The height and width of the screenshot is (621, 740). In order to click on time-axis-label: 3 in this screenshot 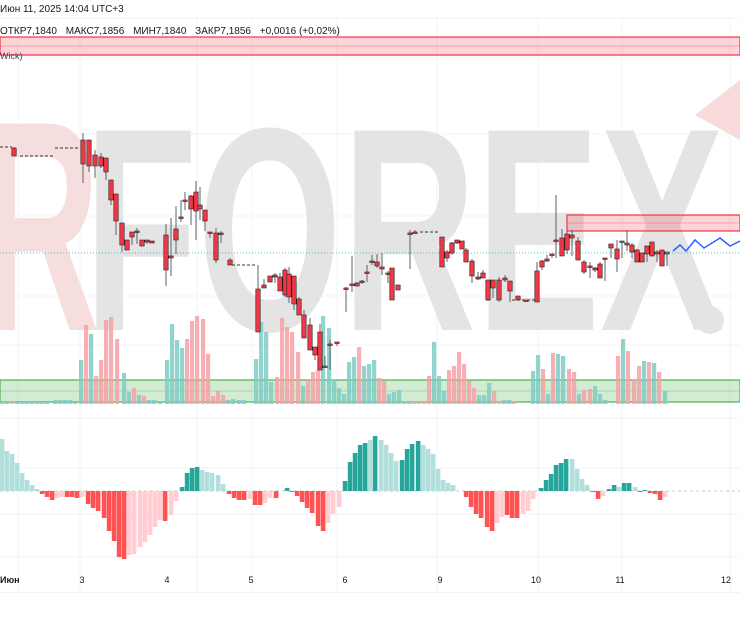, I will do `click(82, 580)`.